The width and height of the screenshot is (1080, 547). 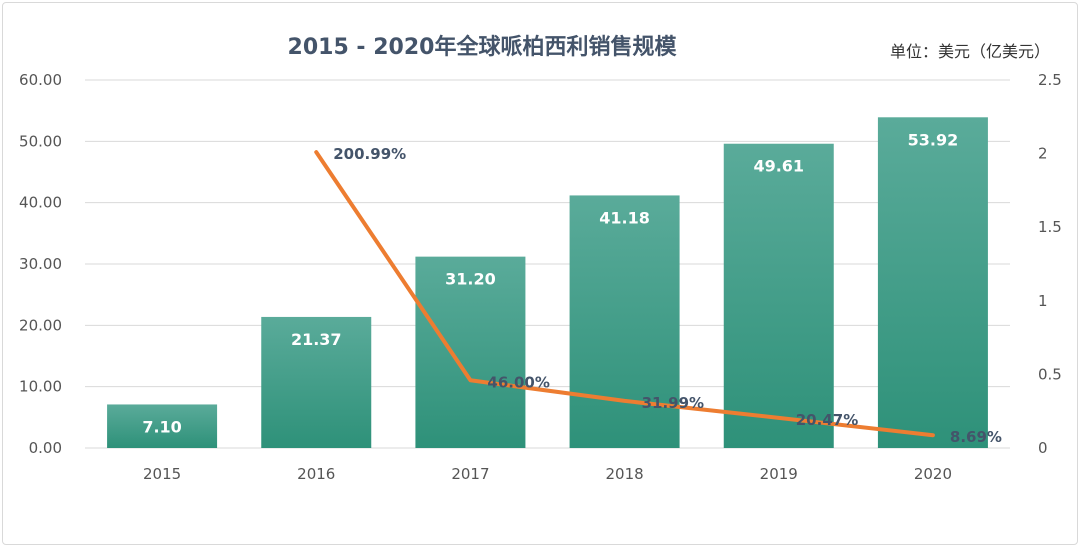 I want to click on right-axis-tick-label: 1.5, so click(x=1050, y=227).